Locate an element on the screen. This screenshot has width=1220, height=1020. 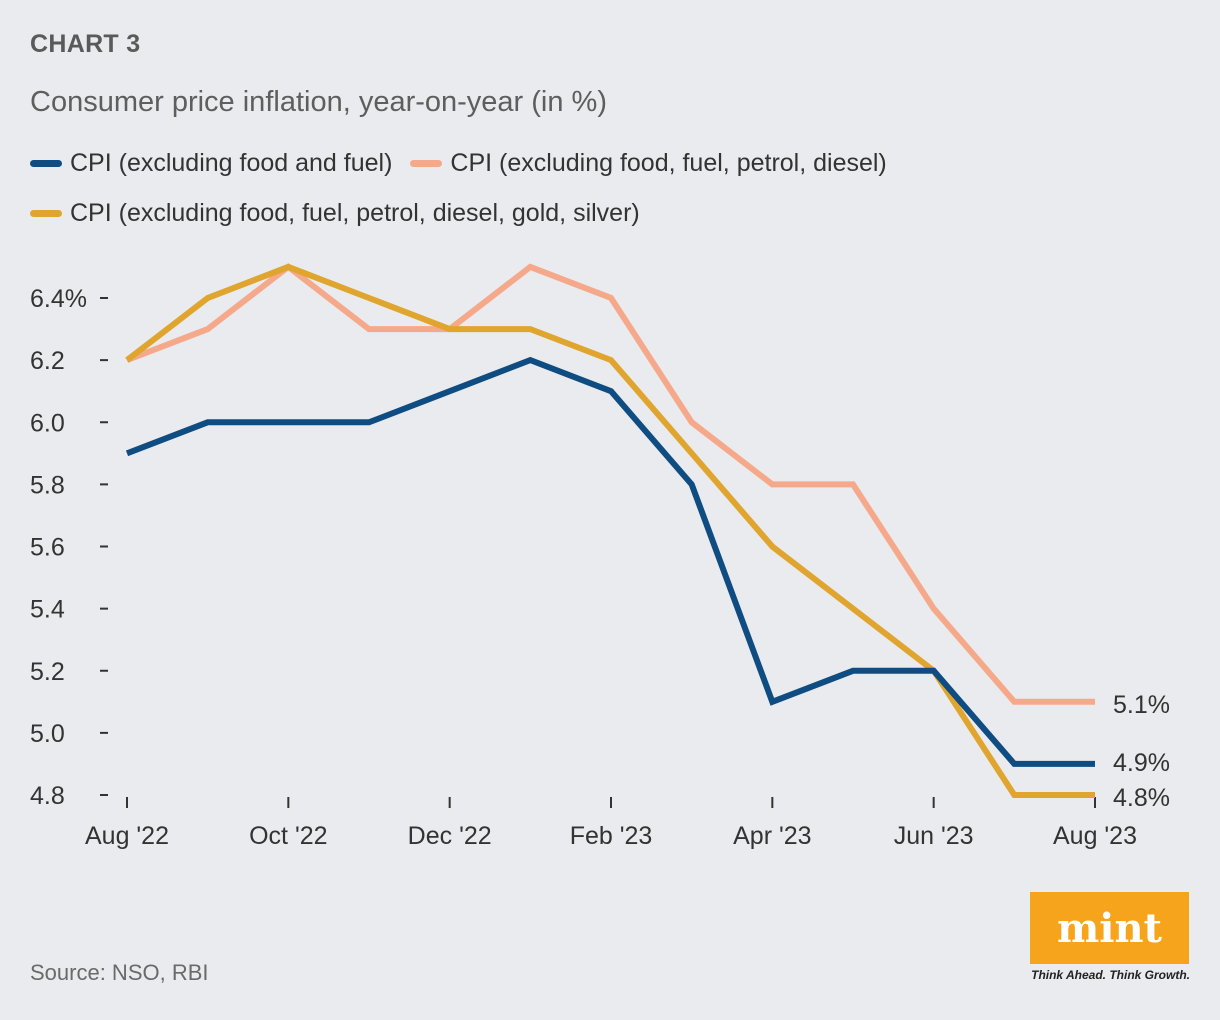
mint-tagline: Think Ahead. Think Growth. is located at coordinates (1110, 975).